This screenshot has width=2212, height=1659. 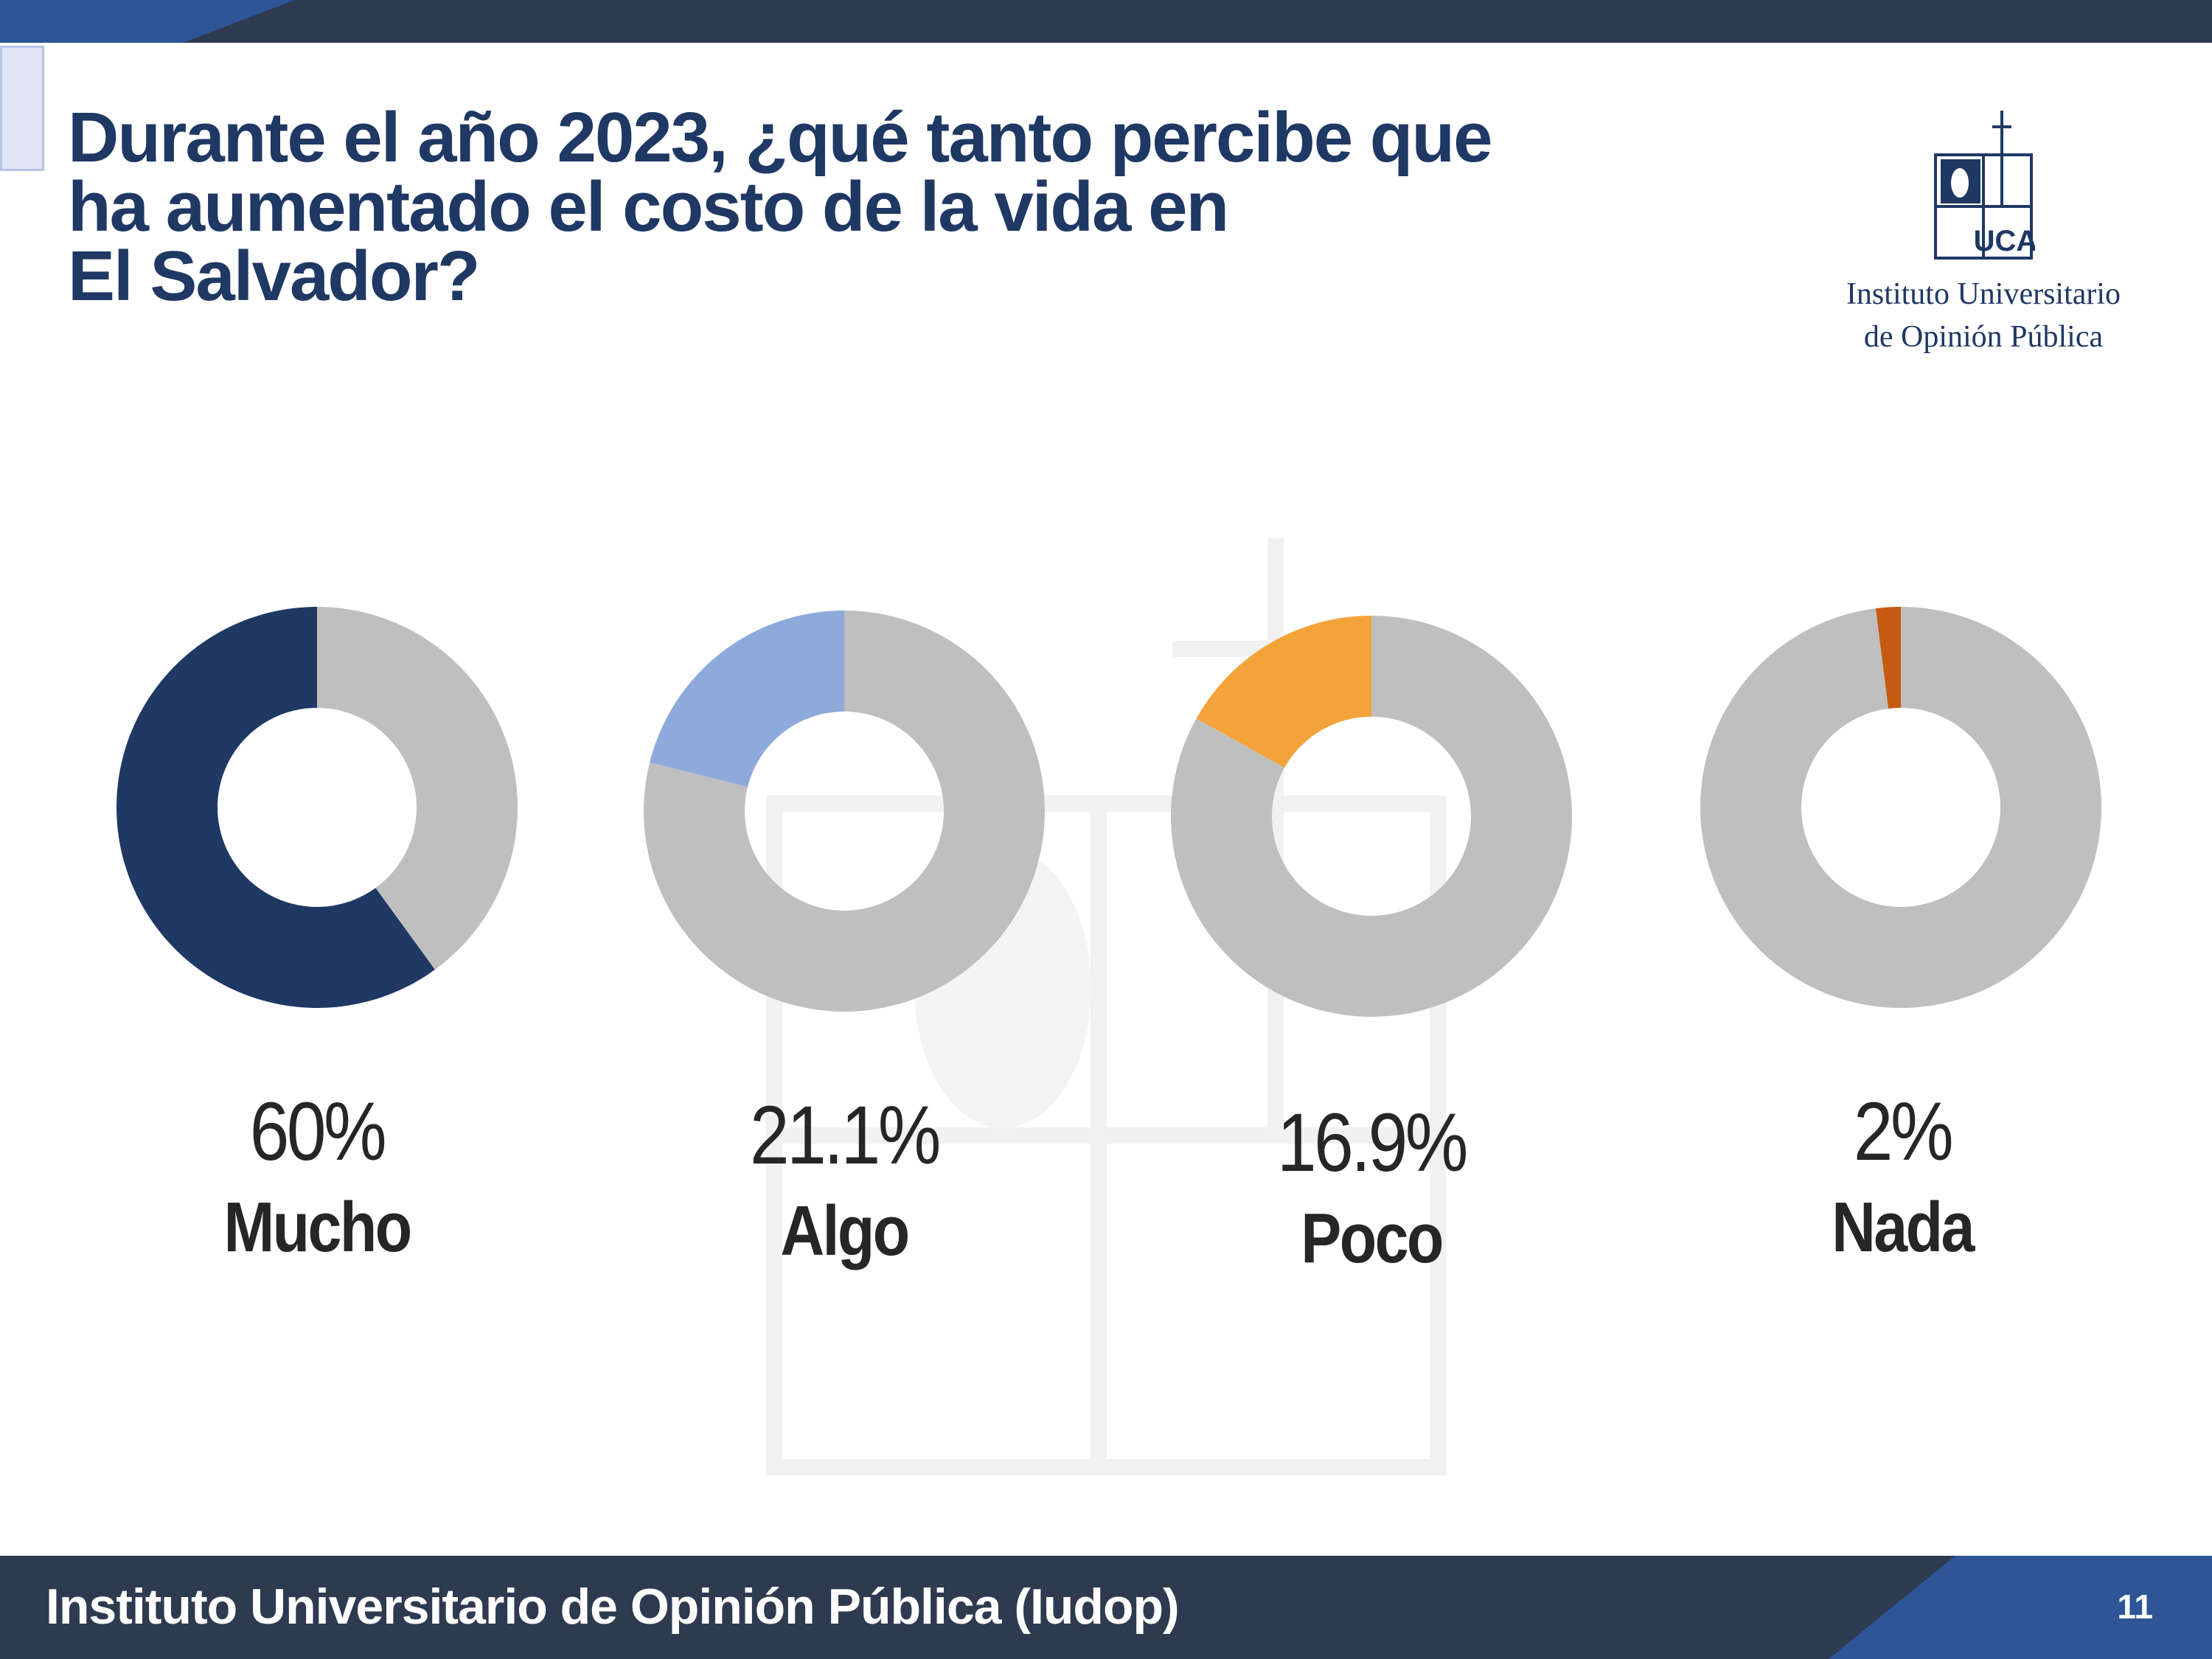 I want to click on donut-slice-algo, so click(x=747, y=699).